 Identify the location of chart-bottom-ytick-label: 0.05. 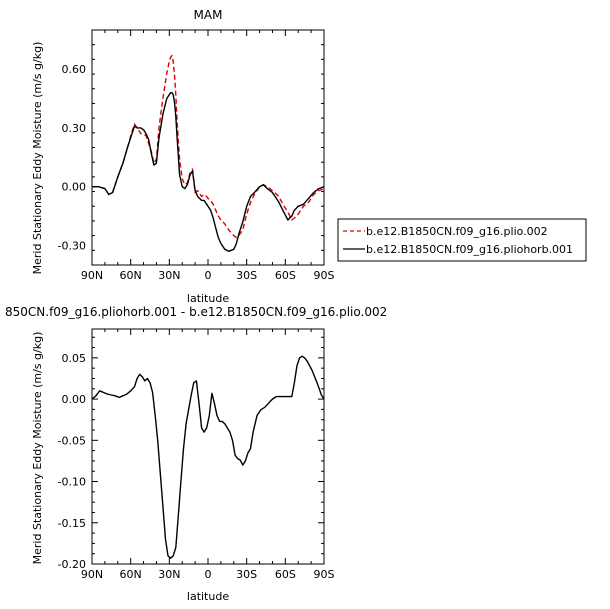
(74, 358).